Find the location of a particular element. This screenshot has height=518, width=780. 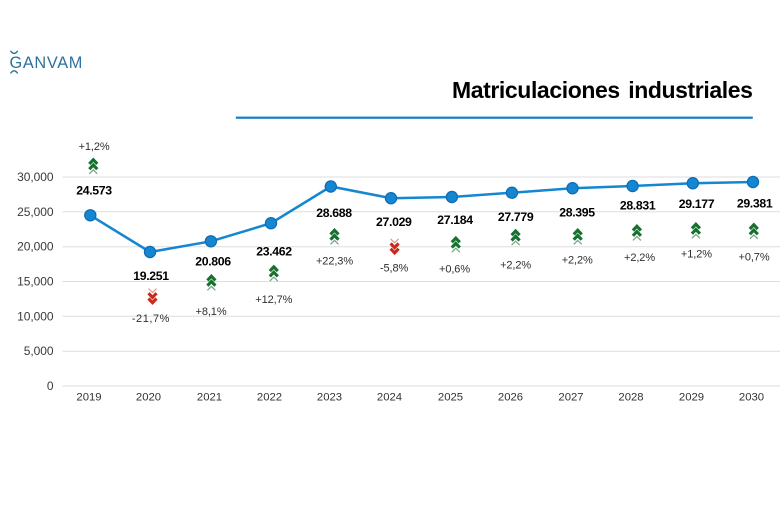

svg-text: +0,7% is located at coordinates (754, 258).